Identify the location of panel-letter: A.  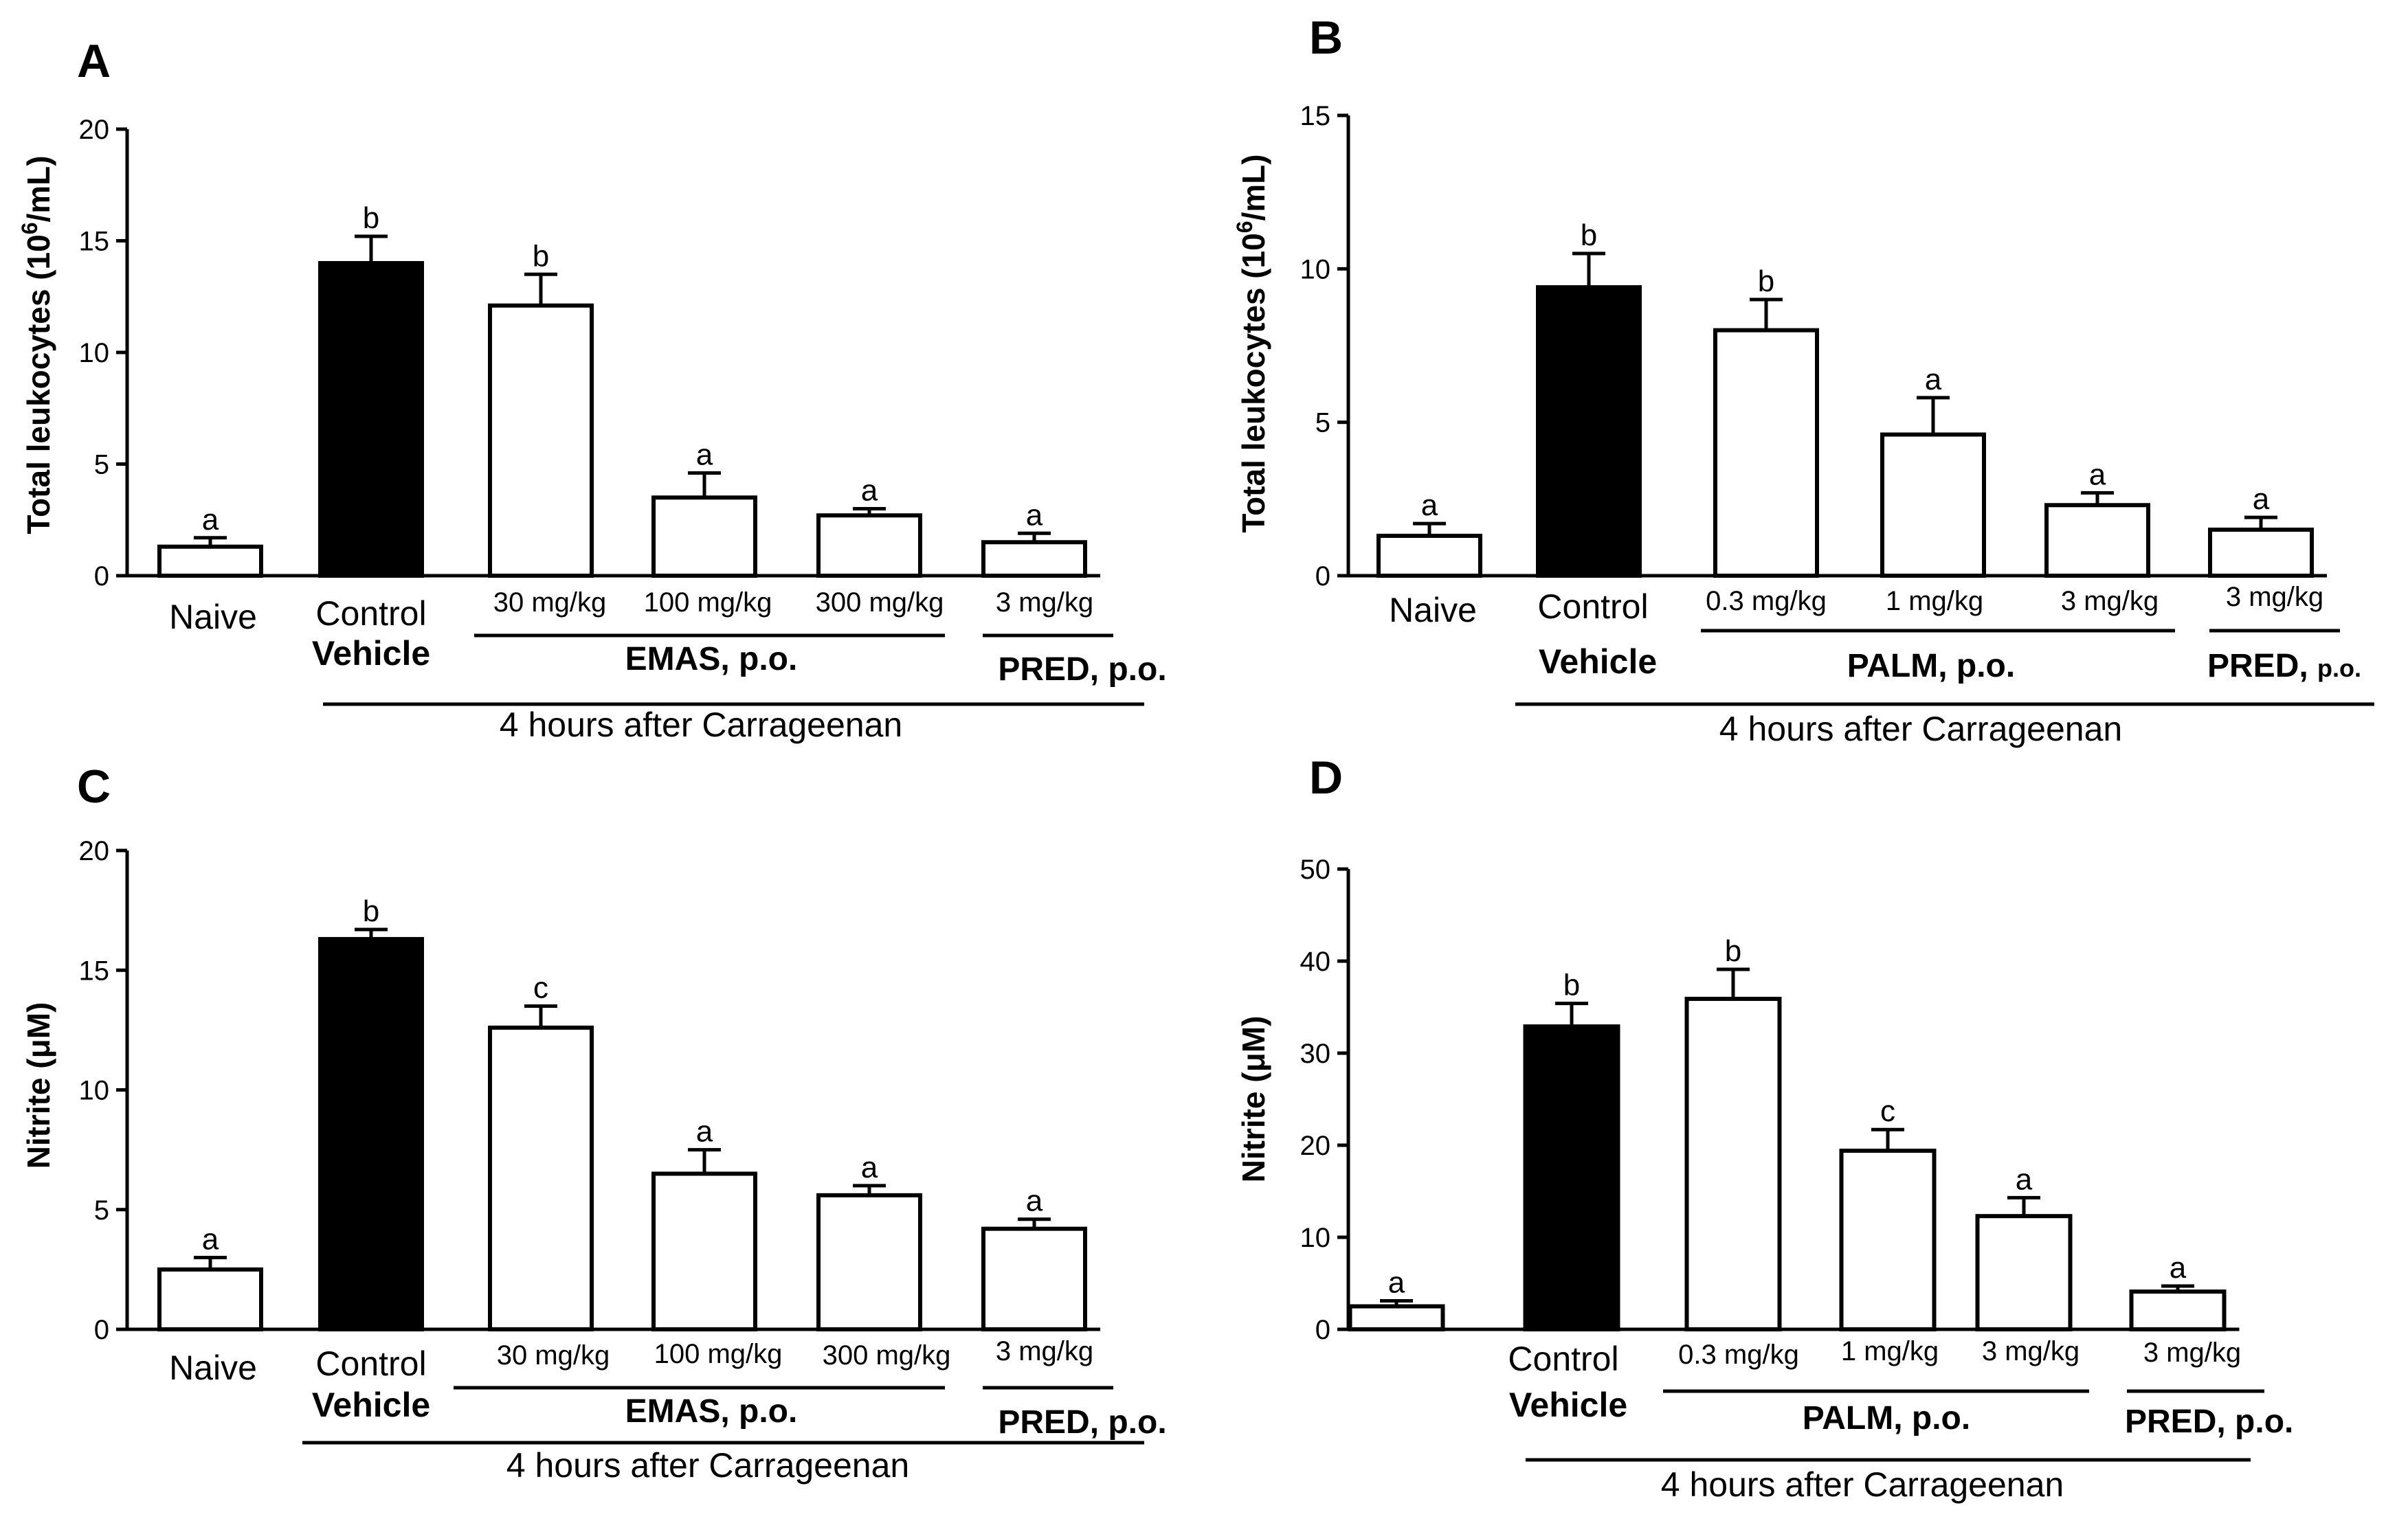
(94, 61).